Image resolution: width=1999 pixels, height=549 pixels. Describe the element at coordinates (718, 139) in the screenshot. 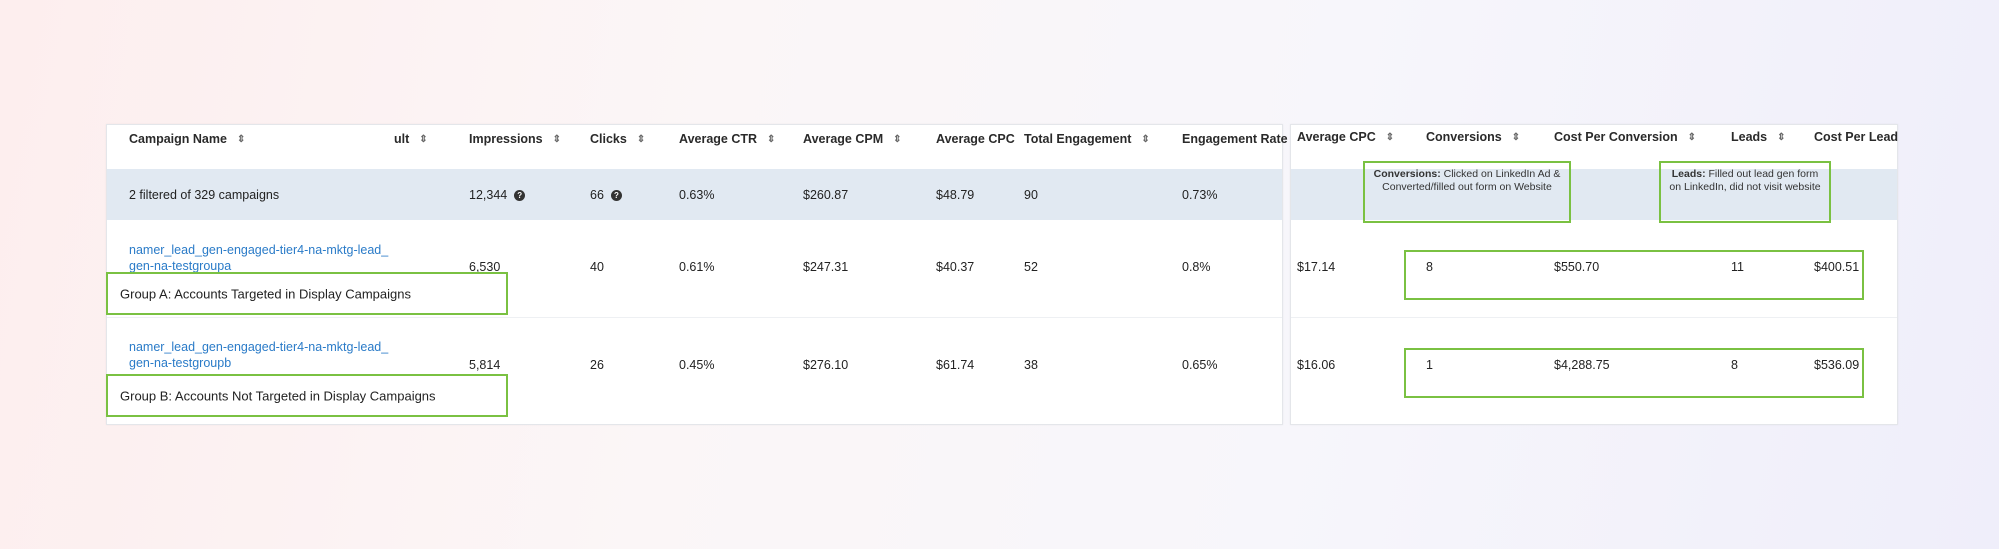

I see `header-label: Average CTR` at that location.